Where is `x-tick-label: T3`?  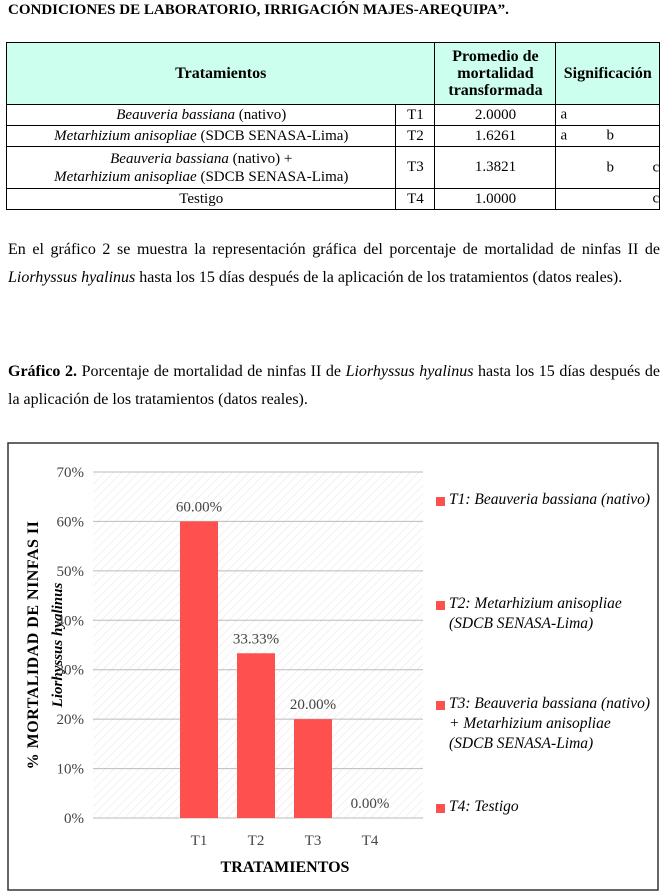 x-tick-label: T3 is located at coordinates (313, 841).